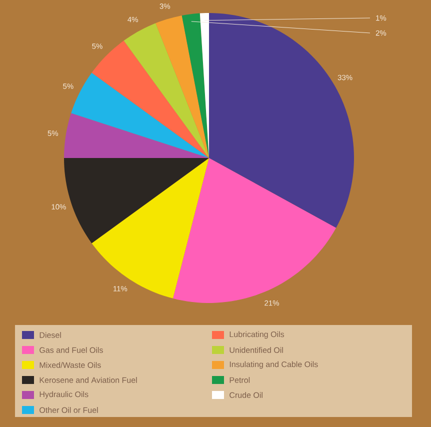 The image size is (431, 427). What do you see at coordinates (88, 380) in the screenshot?
I see `legend-label: Kerosene and Aviation Fuel` at bounding box center [88, 380].